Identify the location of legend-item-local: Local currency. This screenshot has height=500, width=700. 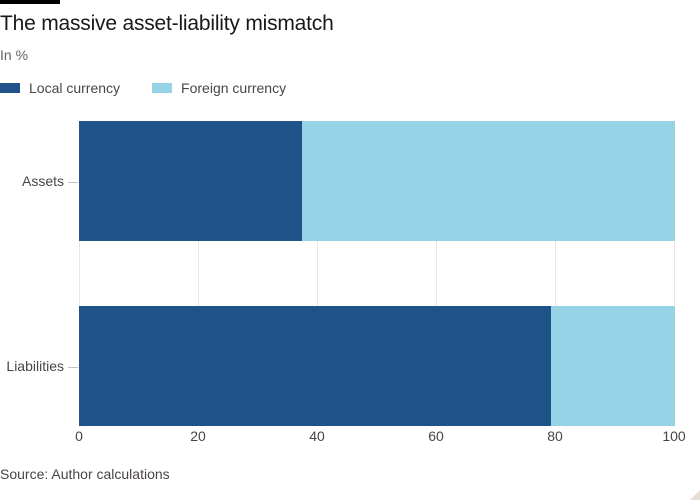
(60, 88).